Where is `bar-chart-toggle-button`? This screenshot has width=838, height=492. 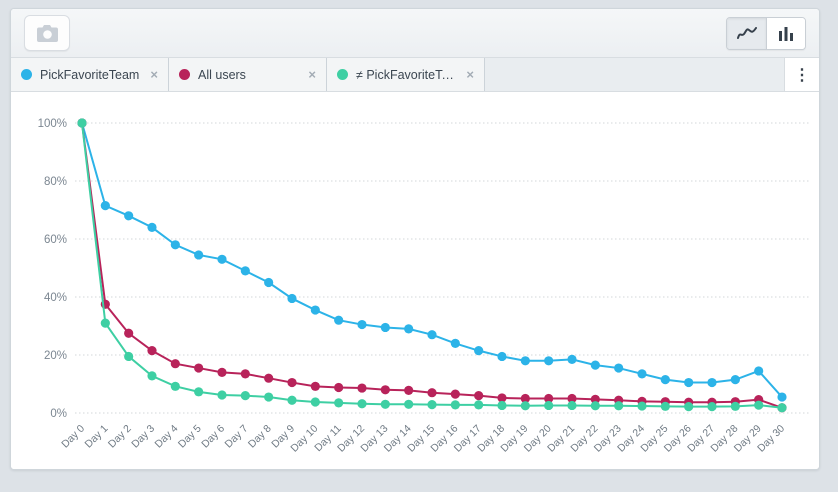
bar-chart-toggle-button is located at coordinates (785, 33).